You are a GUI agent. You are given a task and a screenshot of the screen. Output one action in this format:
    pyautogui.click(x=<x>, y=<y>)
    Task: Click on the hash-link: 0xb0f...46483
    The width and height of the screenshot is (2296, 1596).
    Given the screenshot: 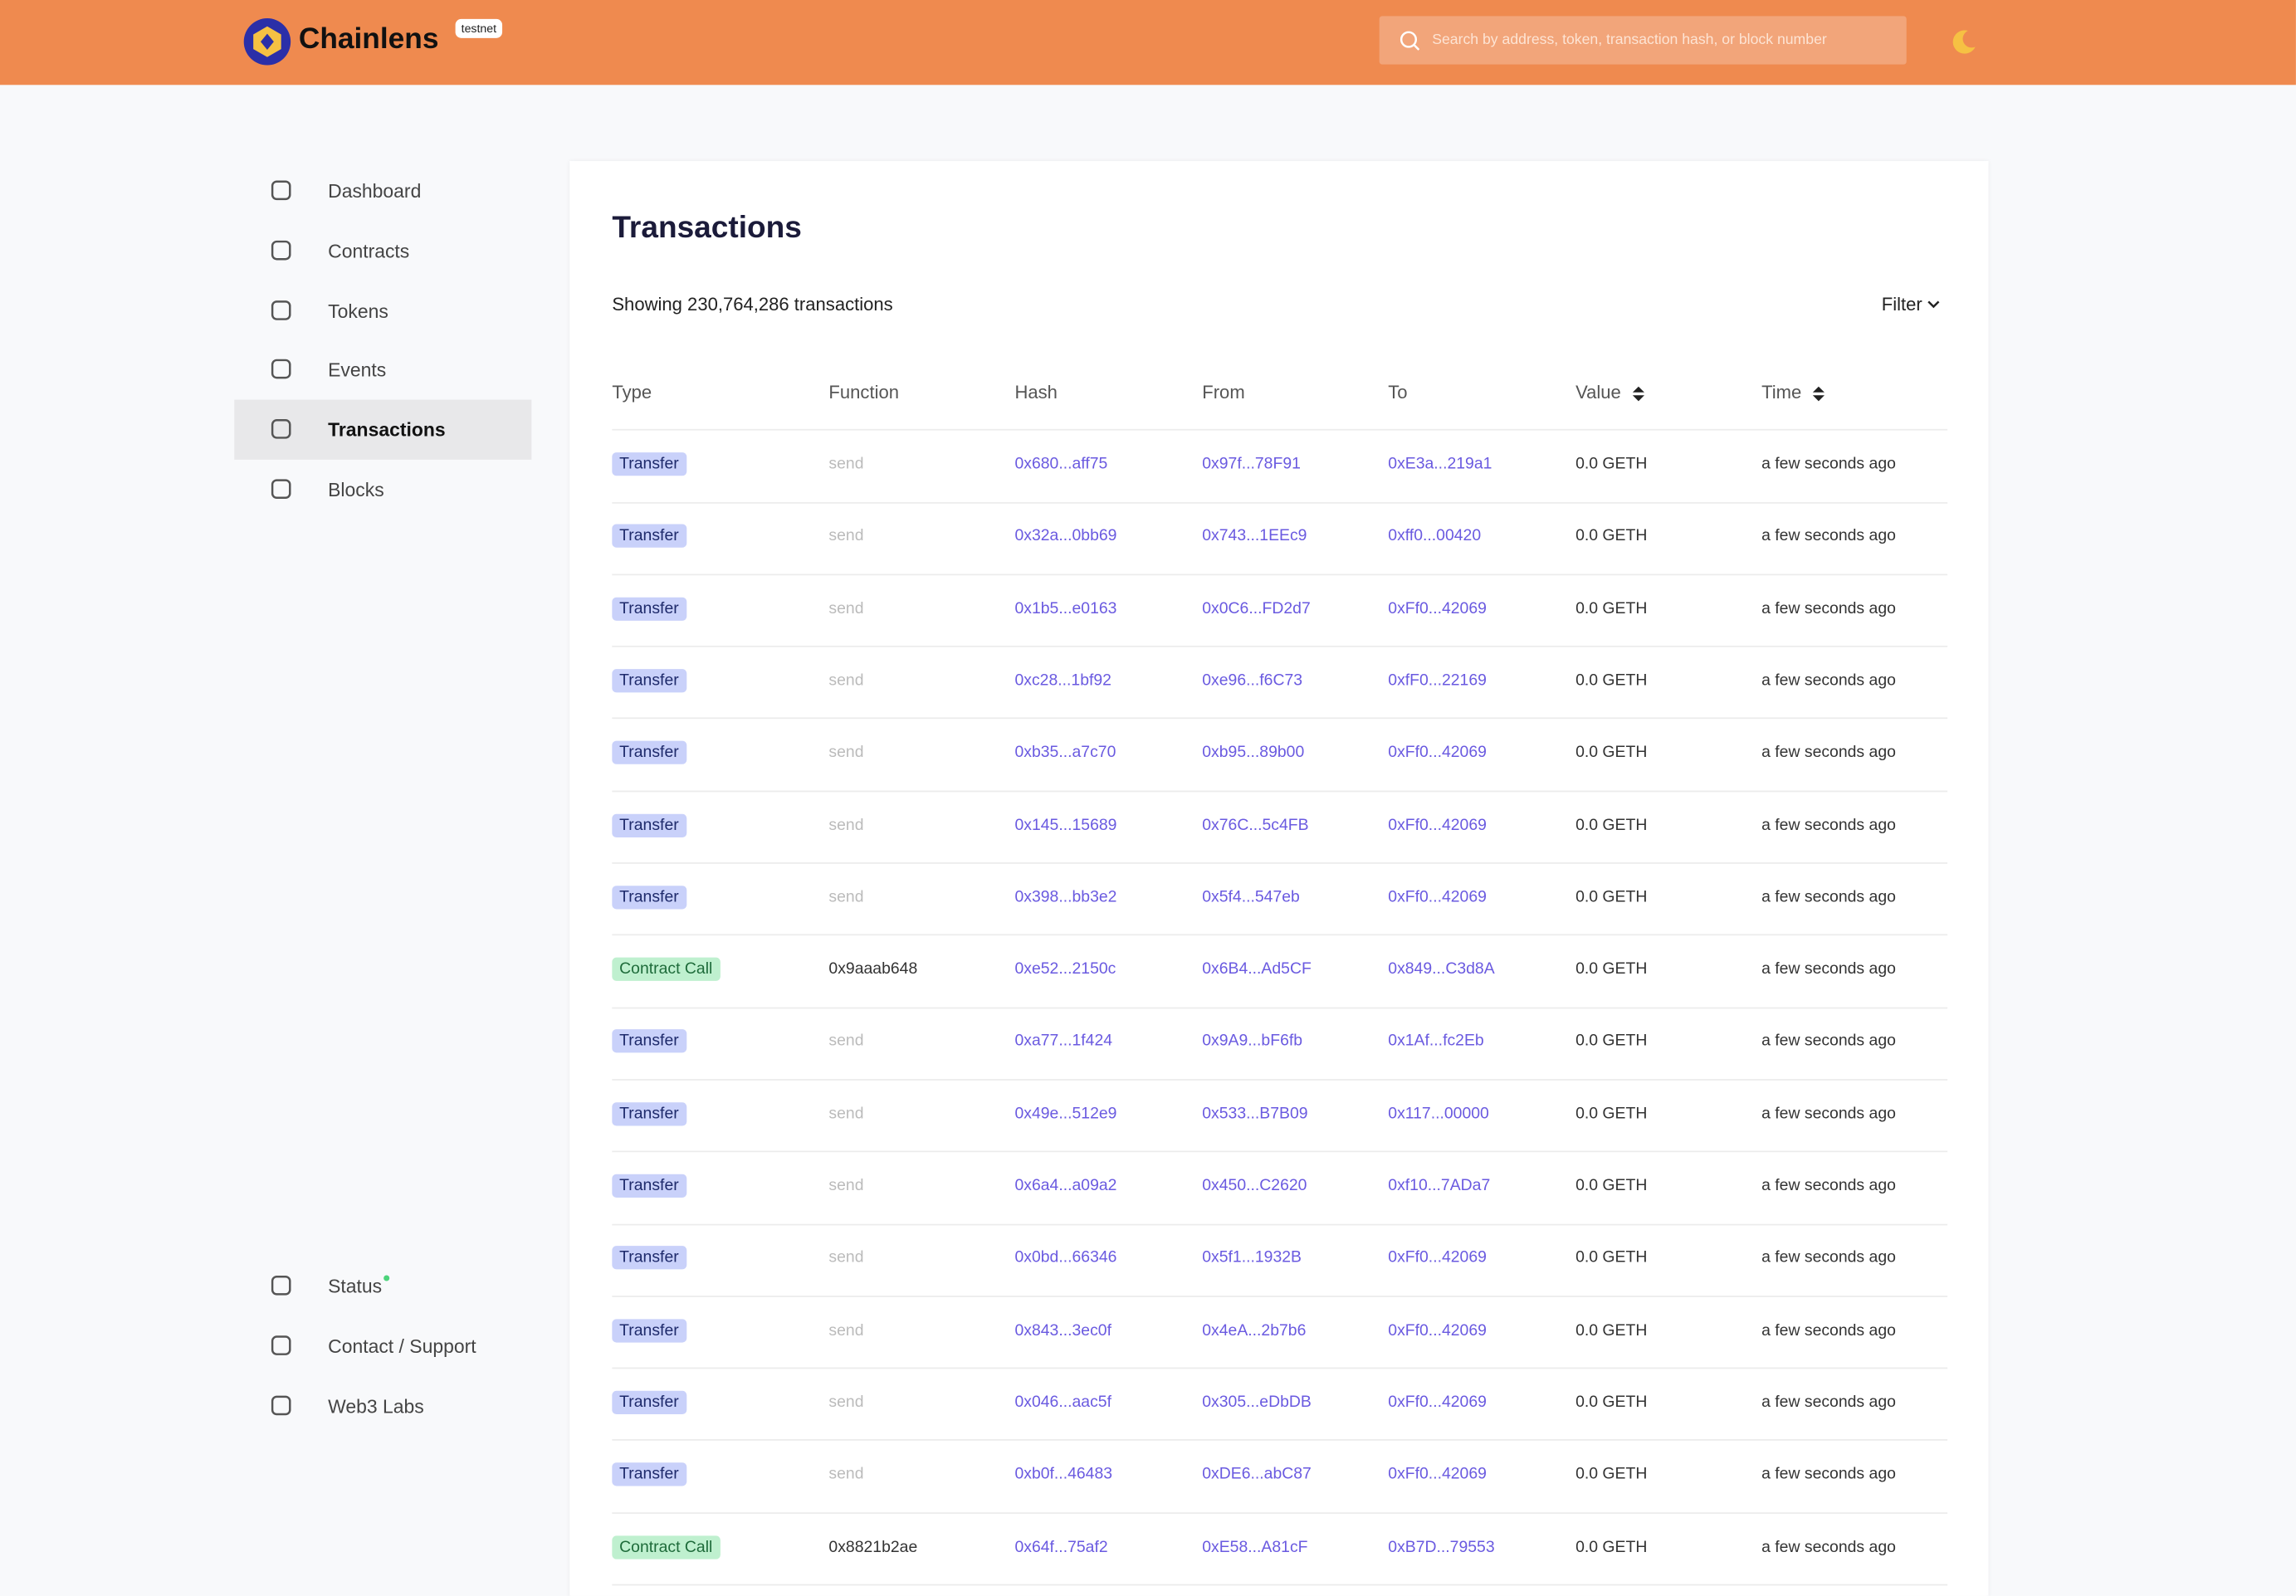 What is the action you would take?
    pyautogui.click(x=1063, y=1475)
    